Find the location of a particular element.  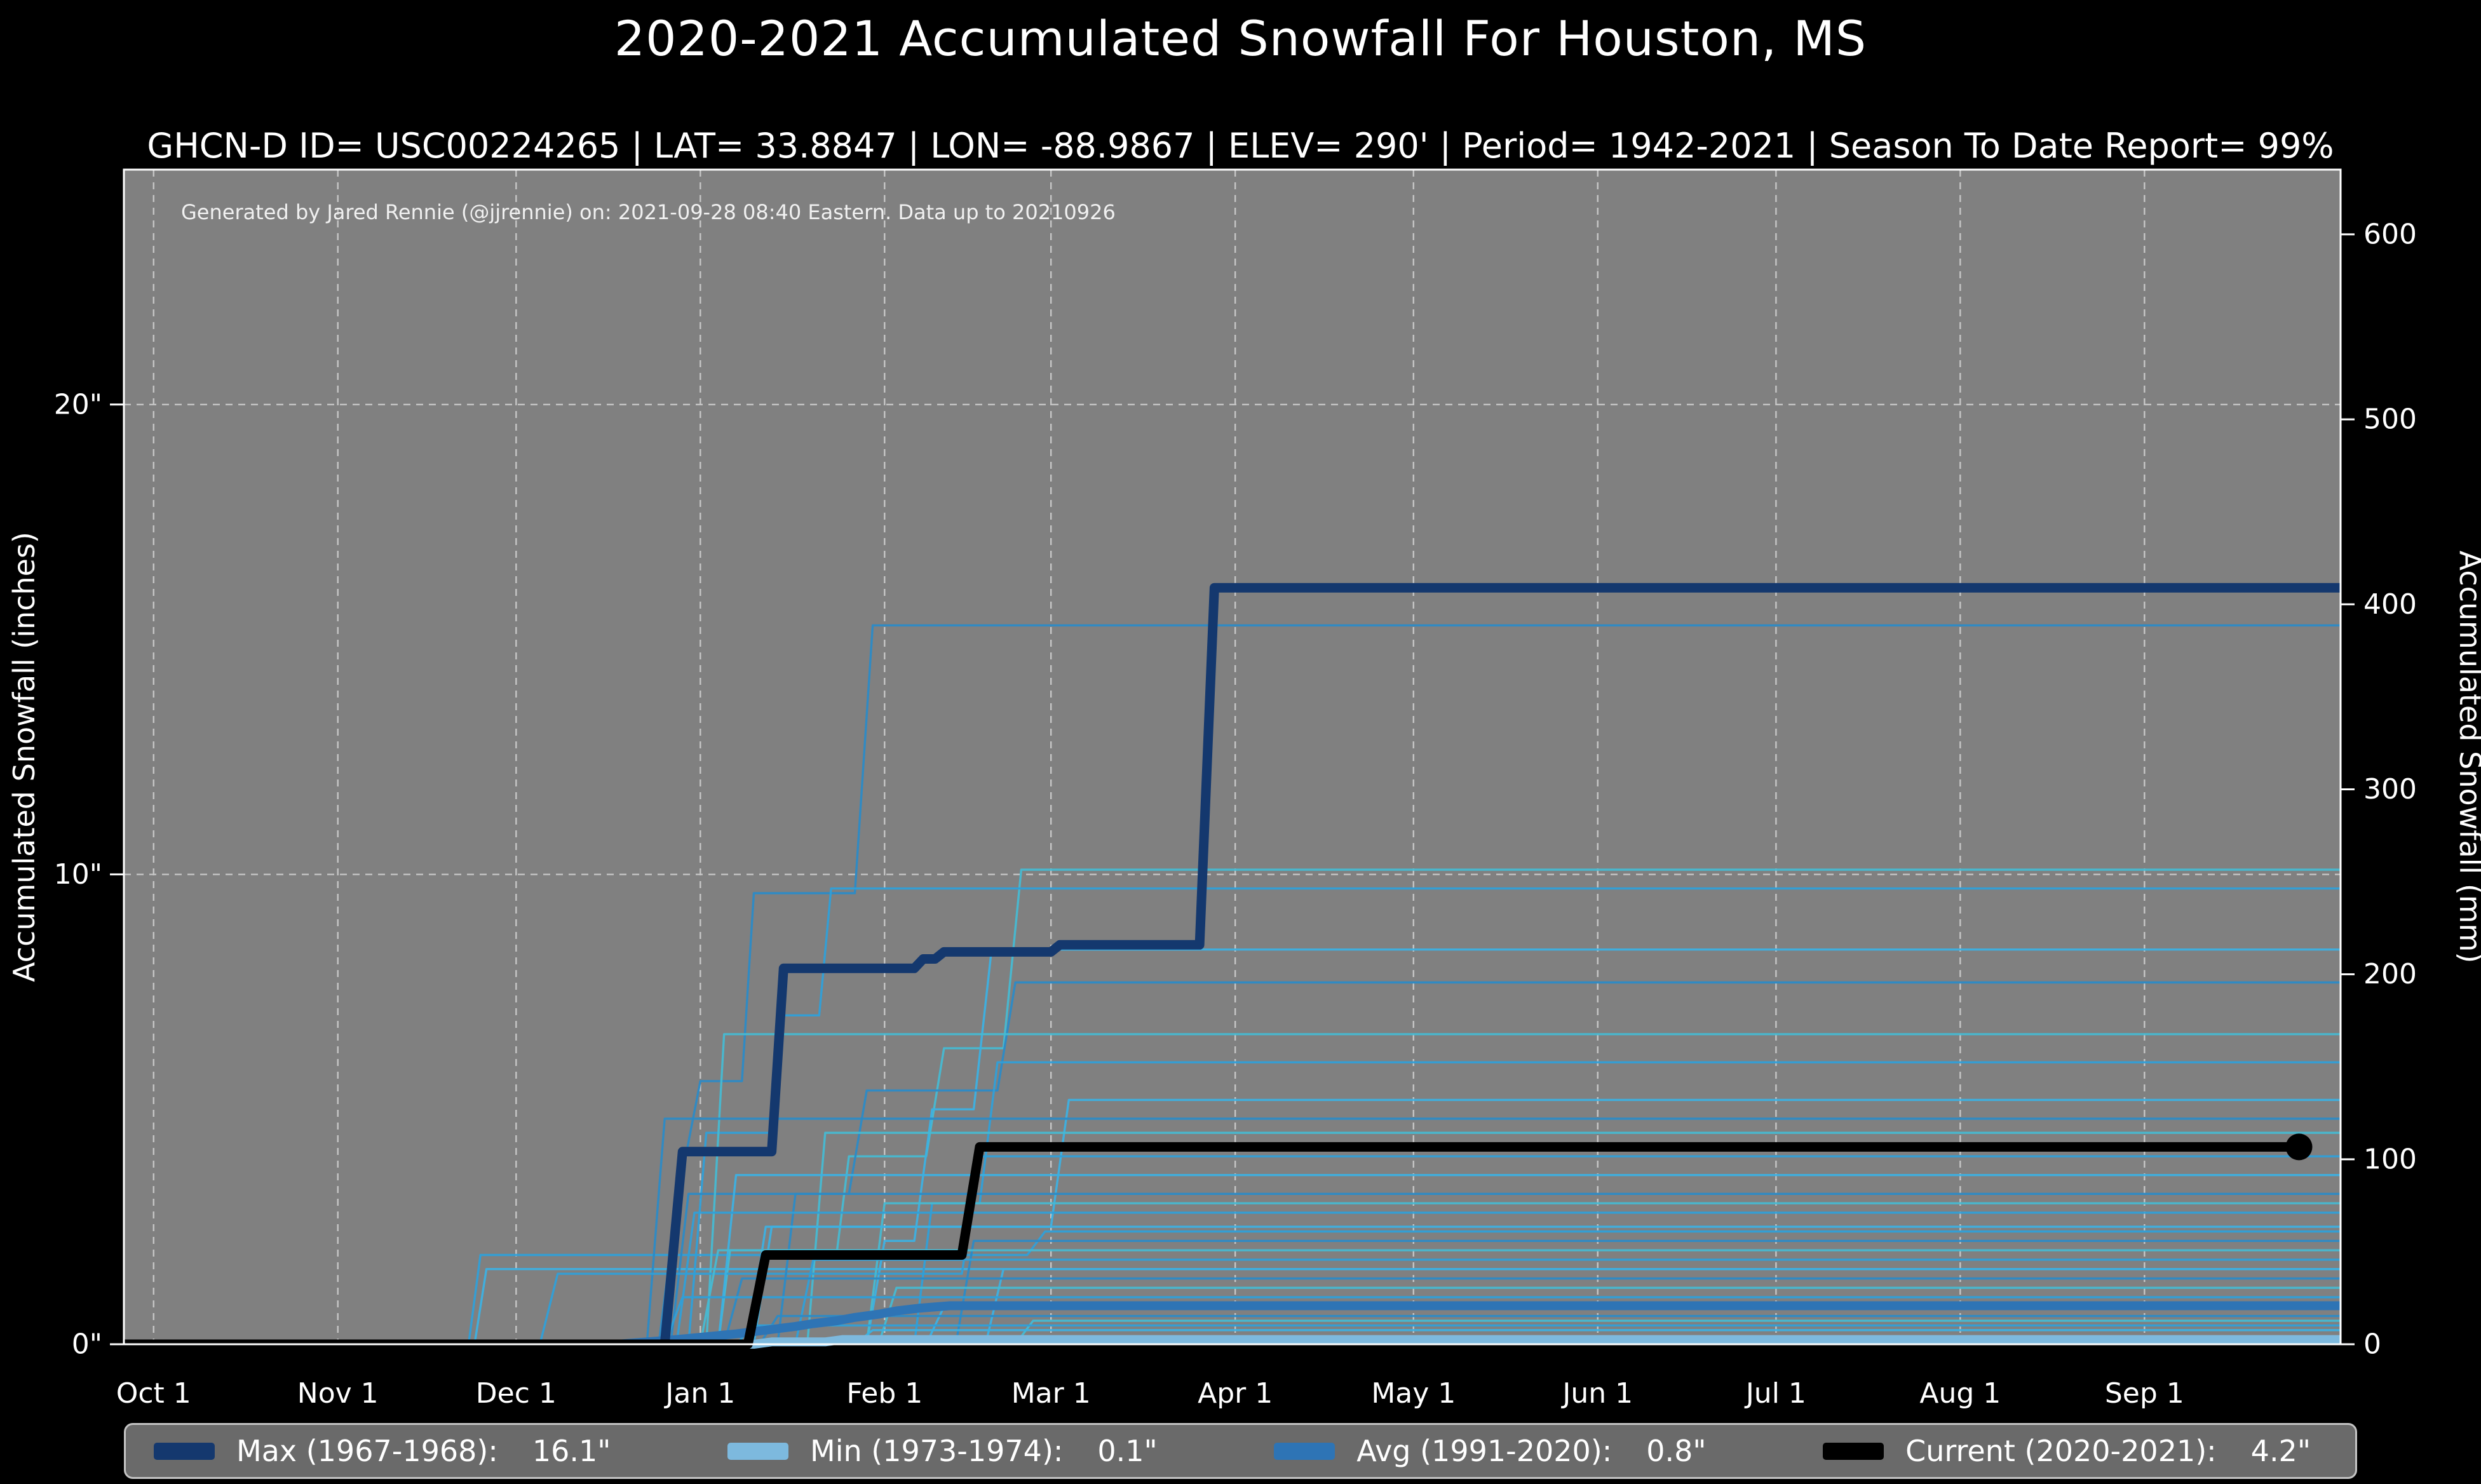

legend-value: 4.2" is located at coordinates (2280, 1451).